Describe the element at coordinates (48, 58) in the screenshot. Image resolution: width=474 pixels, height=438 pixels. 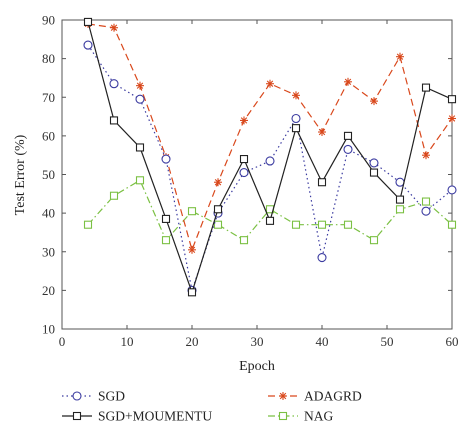
I see `y-tick-label: 80` at that location.